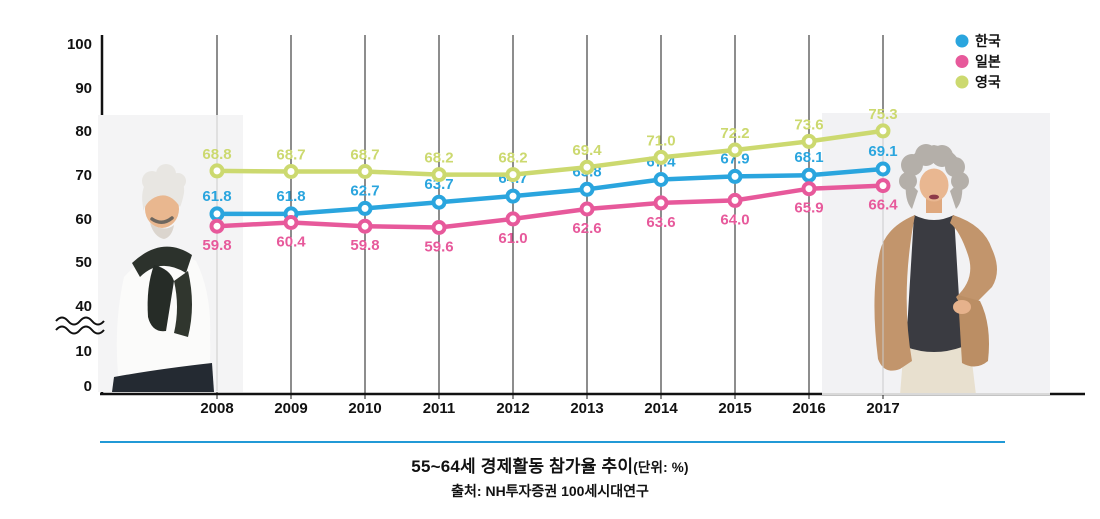  What do you see at coordinates (83, 262) in the screenshot?
I see `y-tick-label: 50` at bounding box center [83, 262].